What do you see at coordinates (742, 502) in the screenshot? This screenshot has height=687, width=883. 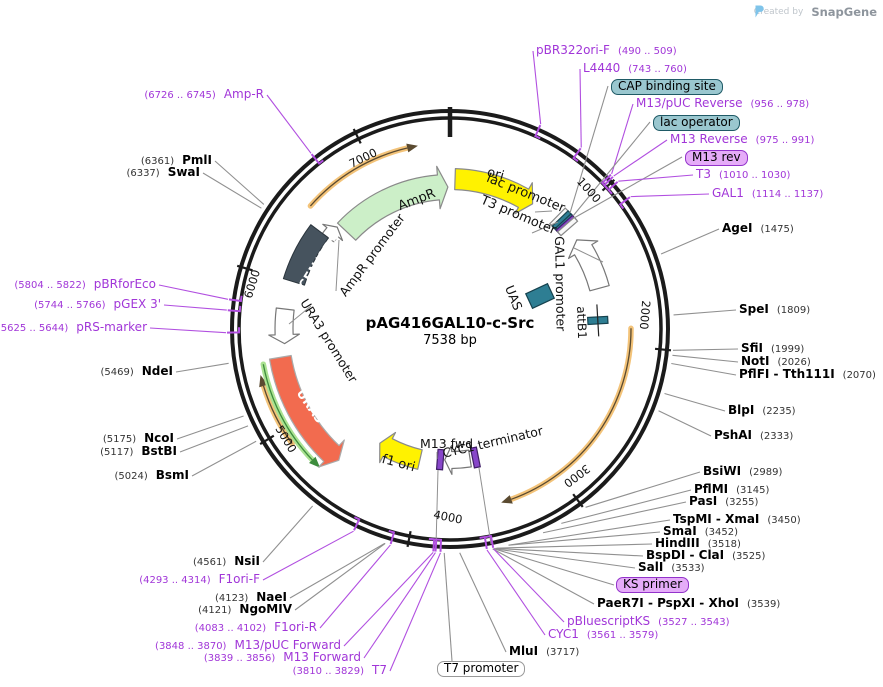 I see `callout-position: (3255)` at bounding box center [742, 502].